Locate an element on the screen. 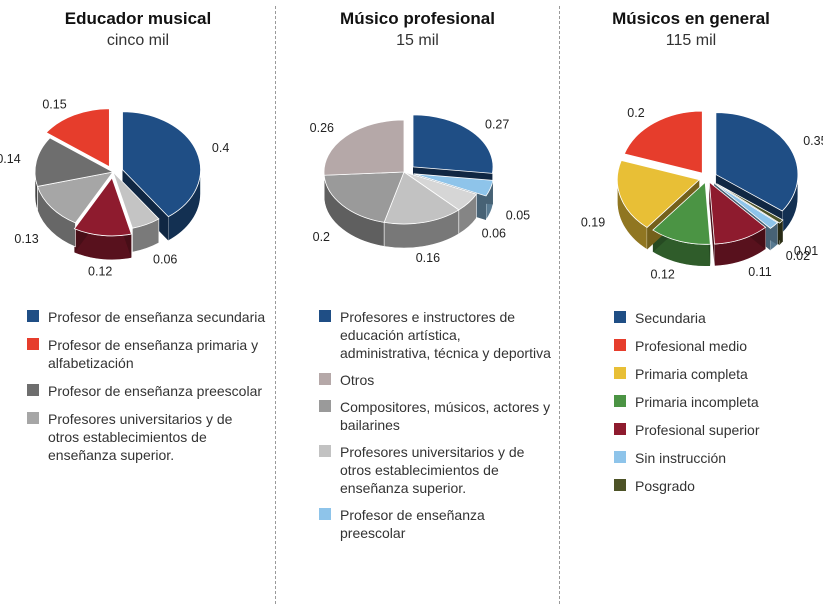 The width and height of the screenshot is (823, 612). legend-label: Sin instrucción is located at coordinates (681, 458).